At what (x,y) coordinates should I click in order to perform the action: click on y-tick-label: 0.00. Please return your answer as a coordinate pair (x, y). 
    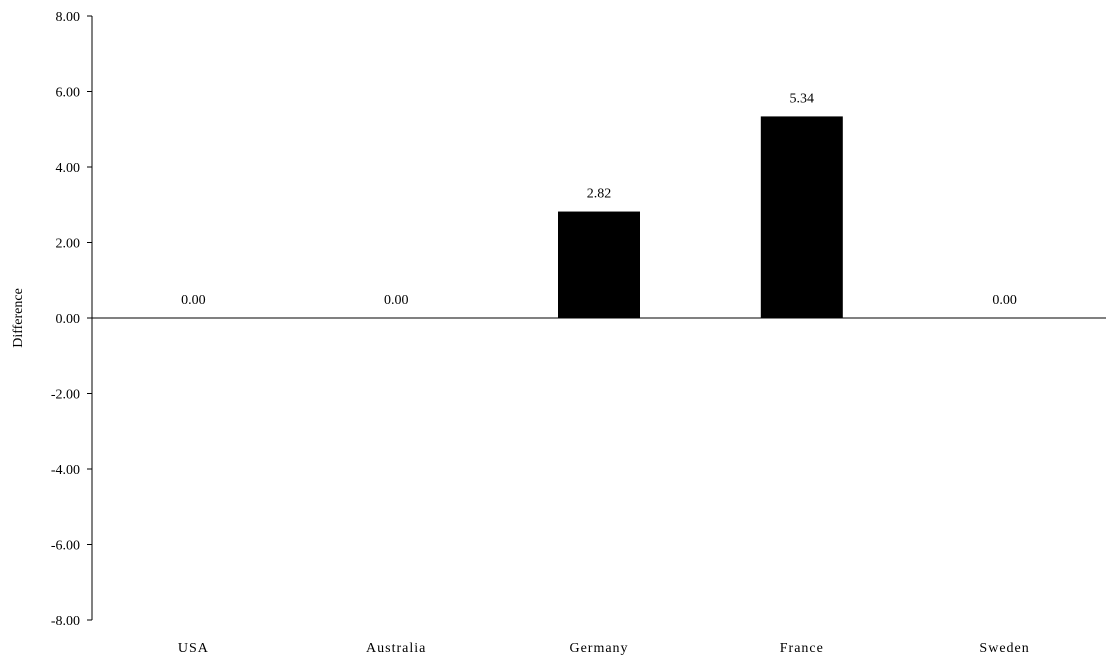
    Looking at the image, I should click on (68, 319).